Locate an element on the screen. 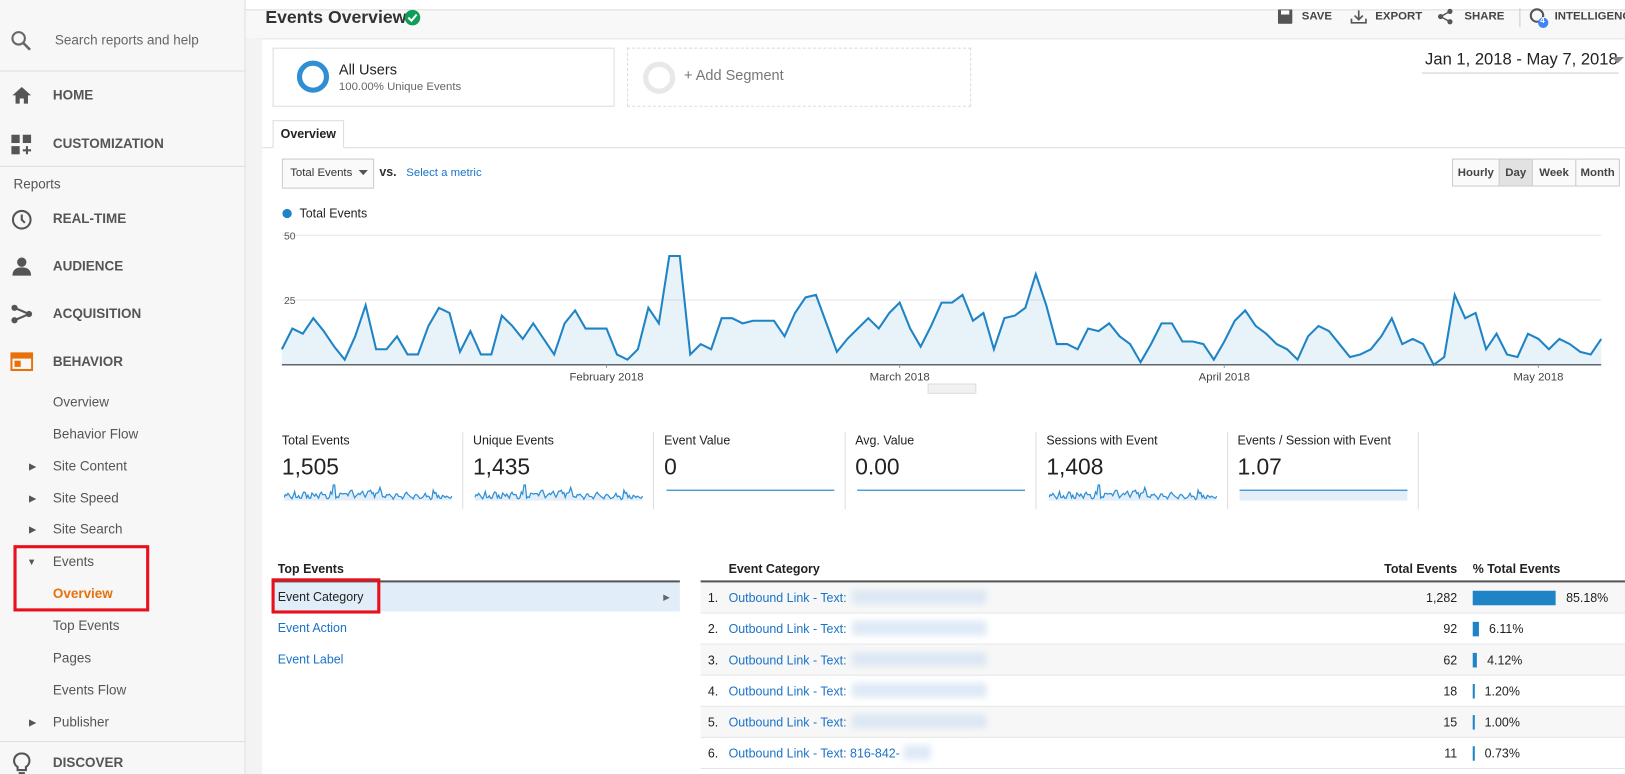 The width and height of the screenshot is (1625, 774). save-icon is located at coordinates (1285, 16).